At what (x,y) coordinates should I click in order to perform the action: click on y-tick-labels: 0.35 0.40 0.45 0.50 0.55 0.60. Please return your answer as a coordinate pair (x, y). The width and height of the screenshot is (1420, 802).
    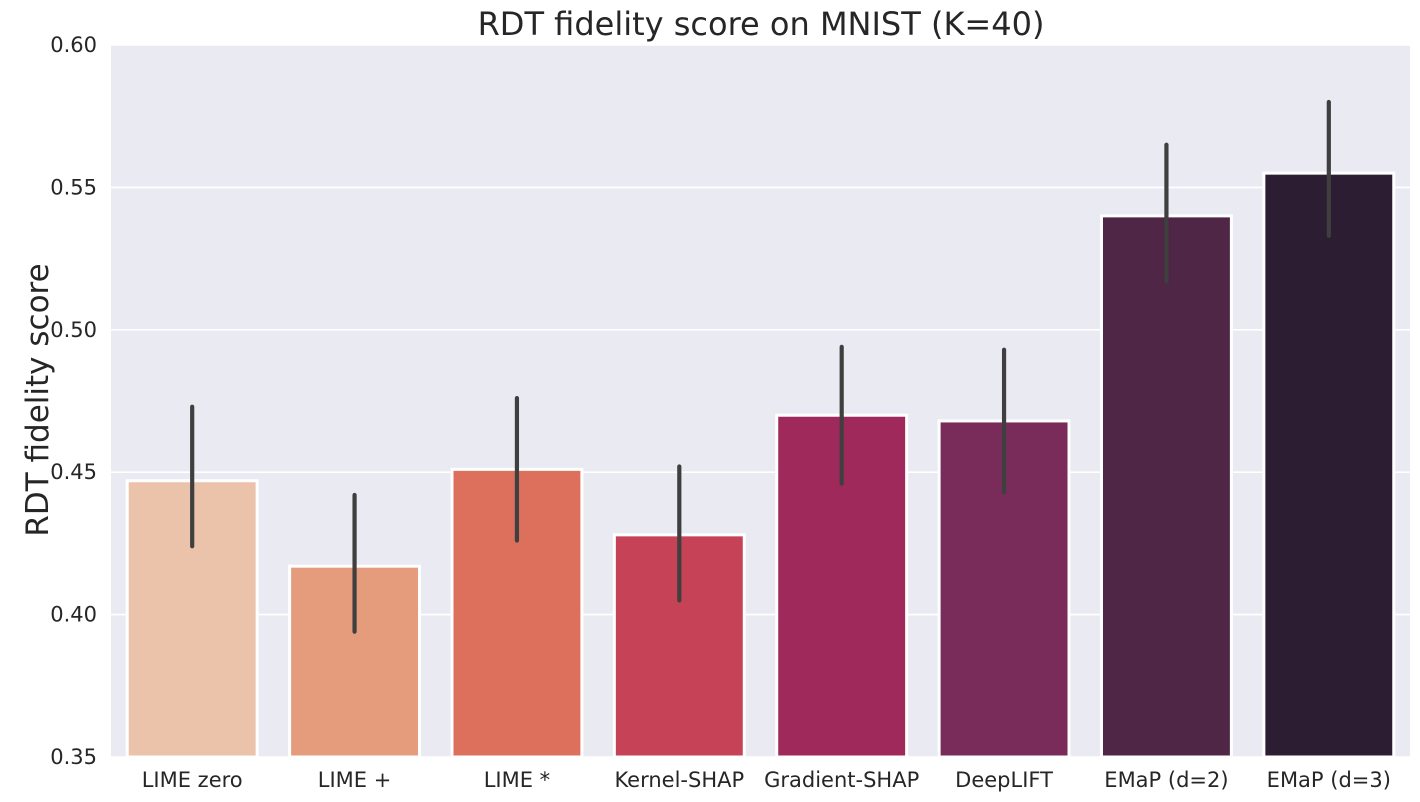
    Looking at the image, I should click on (73, 401).